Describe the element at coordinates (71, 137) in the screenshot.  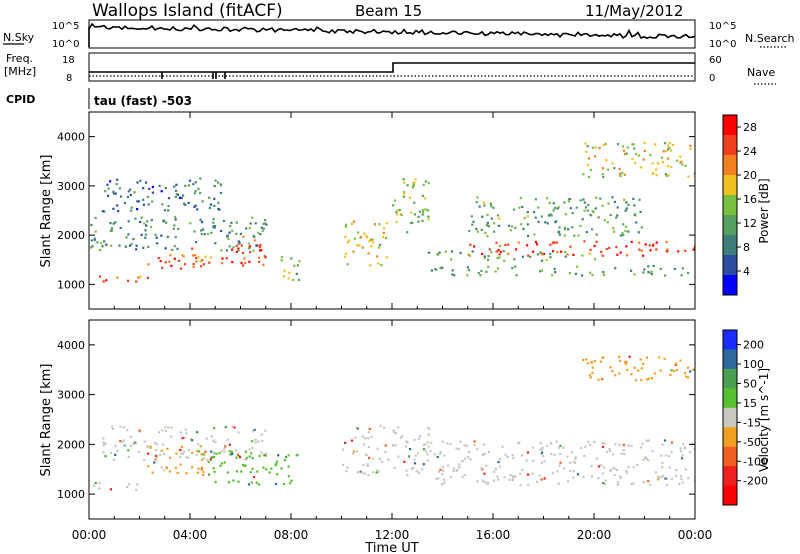
I see `range-tick-label: 4000` at that location.